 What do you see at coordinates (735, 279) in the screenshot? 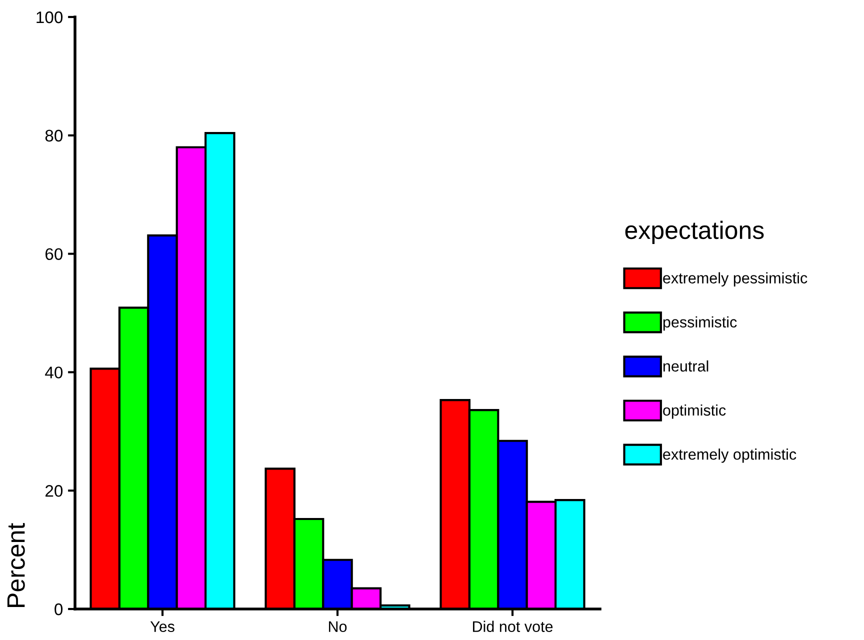
I see `legend-label: extremely pessimistic` at bounding box center [735, 279].